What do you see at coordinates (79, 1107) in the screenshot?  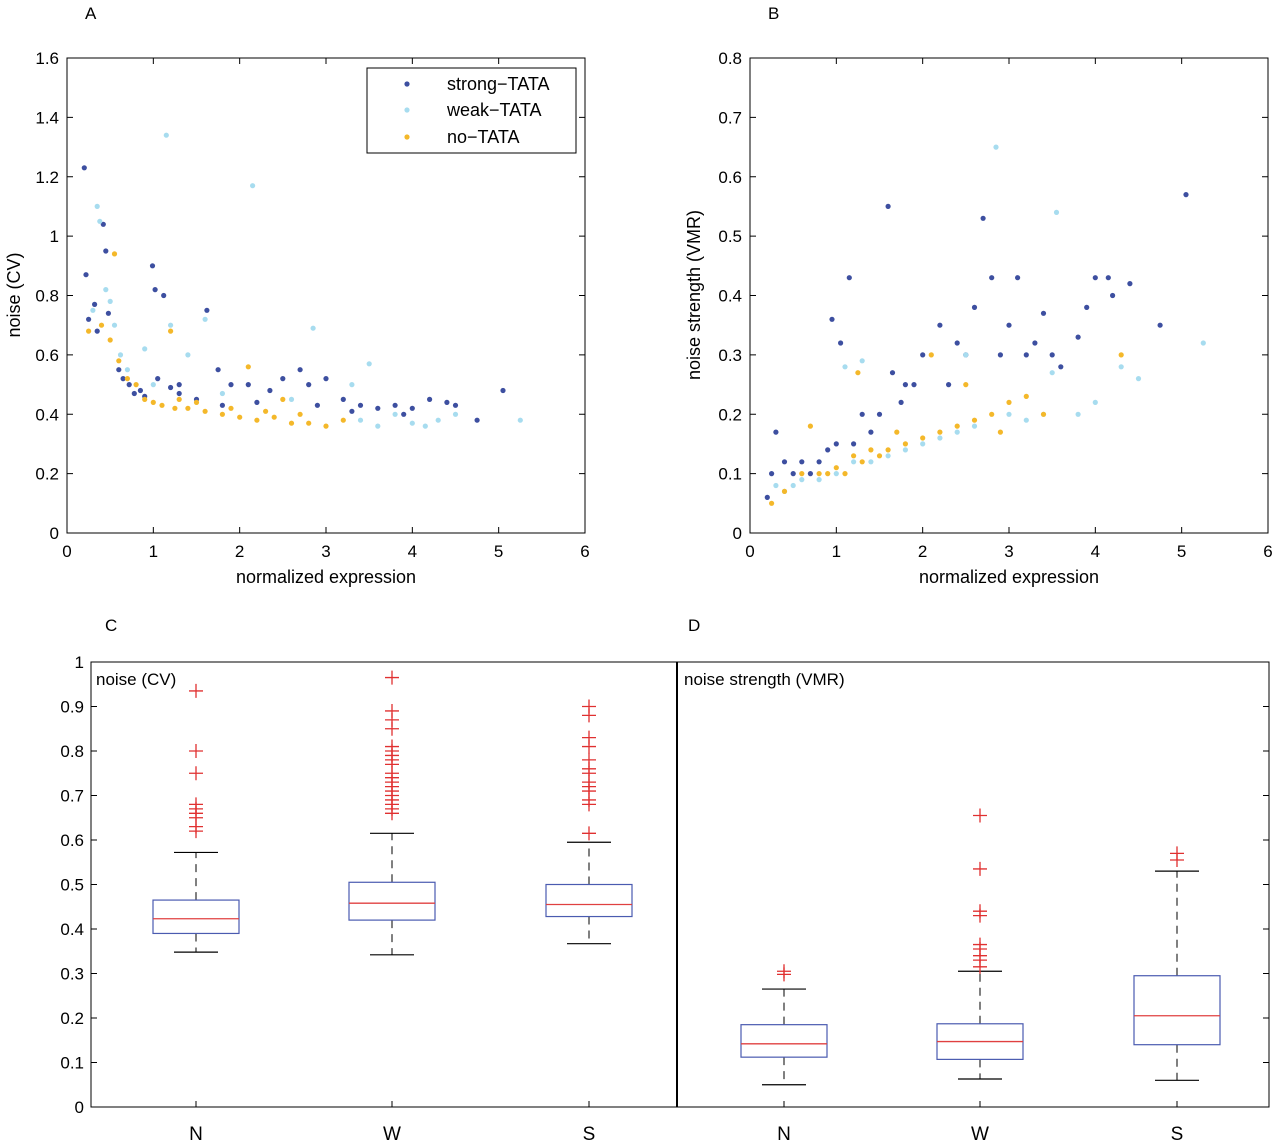 I see `y-tick-label-c: 0` at bounding box center [79, 1107].